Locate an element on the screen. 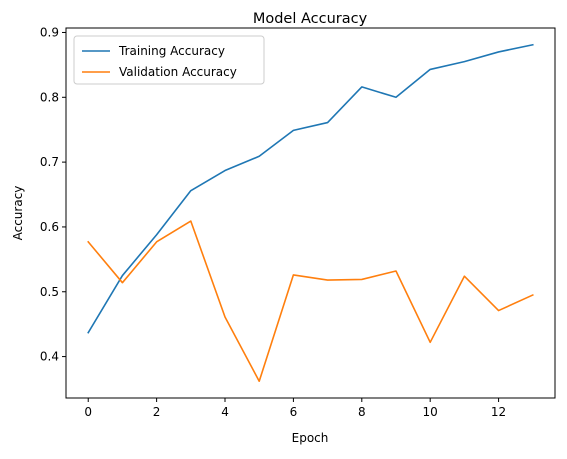 This screenshot has height=459, width=567. x-tick-label: 6 is located at coordinates (294, 412).